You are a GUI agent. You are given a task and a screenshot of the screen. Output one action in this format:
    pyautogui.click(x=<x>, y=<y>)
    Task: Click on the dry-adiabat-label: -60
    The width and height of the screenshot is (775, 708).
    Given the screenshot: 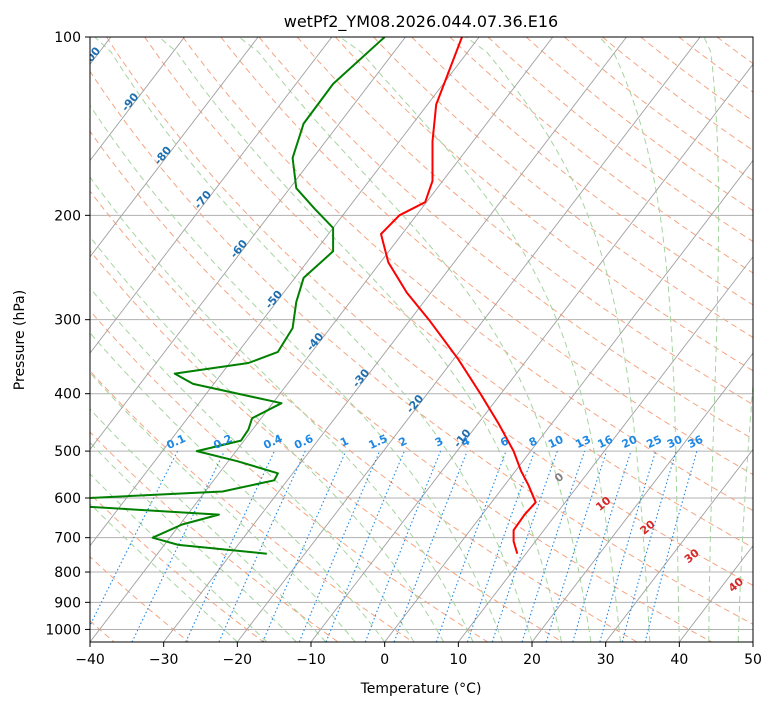 What is the action you would take?
    pyautogui.click(x=239, y=249)
    